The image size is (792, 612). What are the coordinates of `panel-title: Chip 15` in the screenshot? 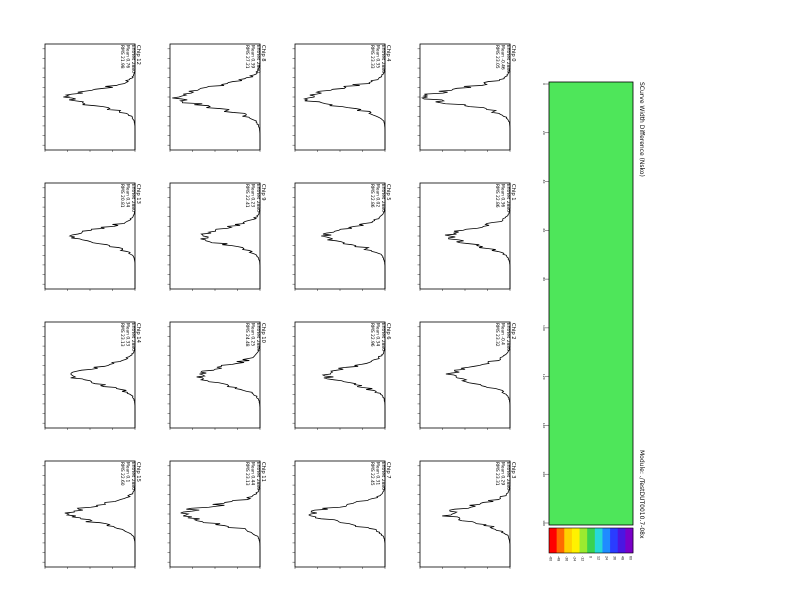 It's located at (138, 472).